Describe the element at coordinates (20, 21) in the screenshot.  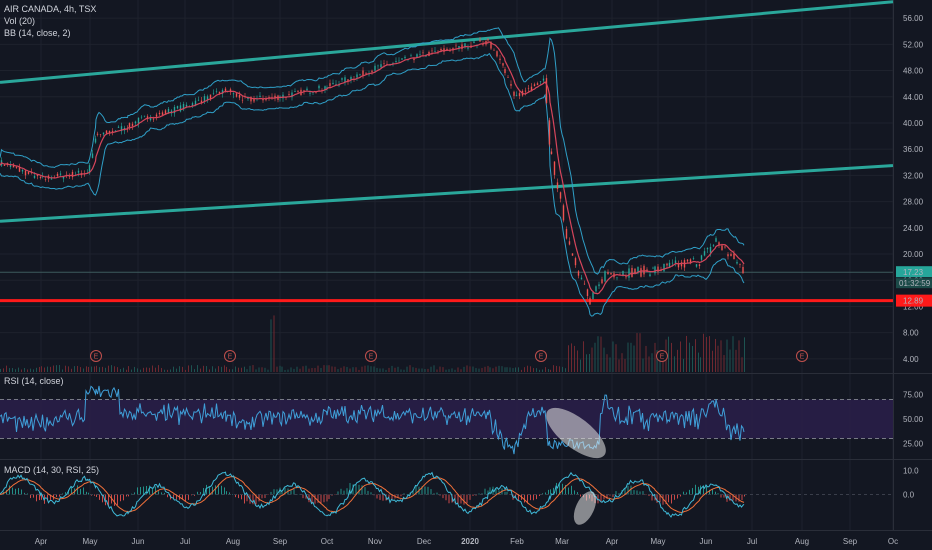
I see `legend-volume: Vol (20)` at that location.